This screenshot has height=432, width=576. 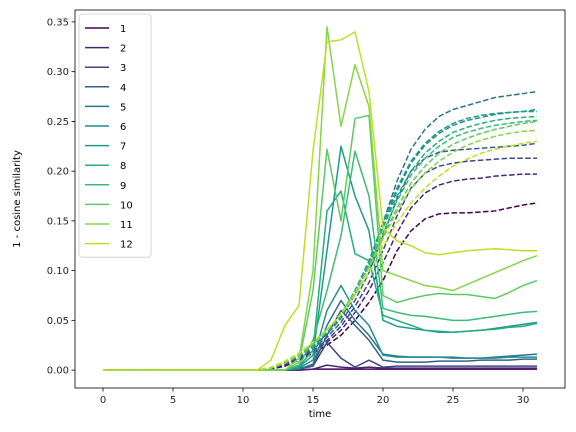 What do you see at coordinates (126, 205) in the screenshot?
I see `legend-label-10: 10` at bounding box center [126, 205].